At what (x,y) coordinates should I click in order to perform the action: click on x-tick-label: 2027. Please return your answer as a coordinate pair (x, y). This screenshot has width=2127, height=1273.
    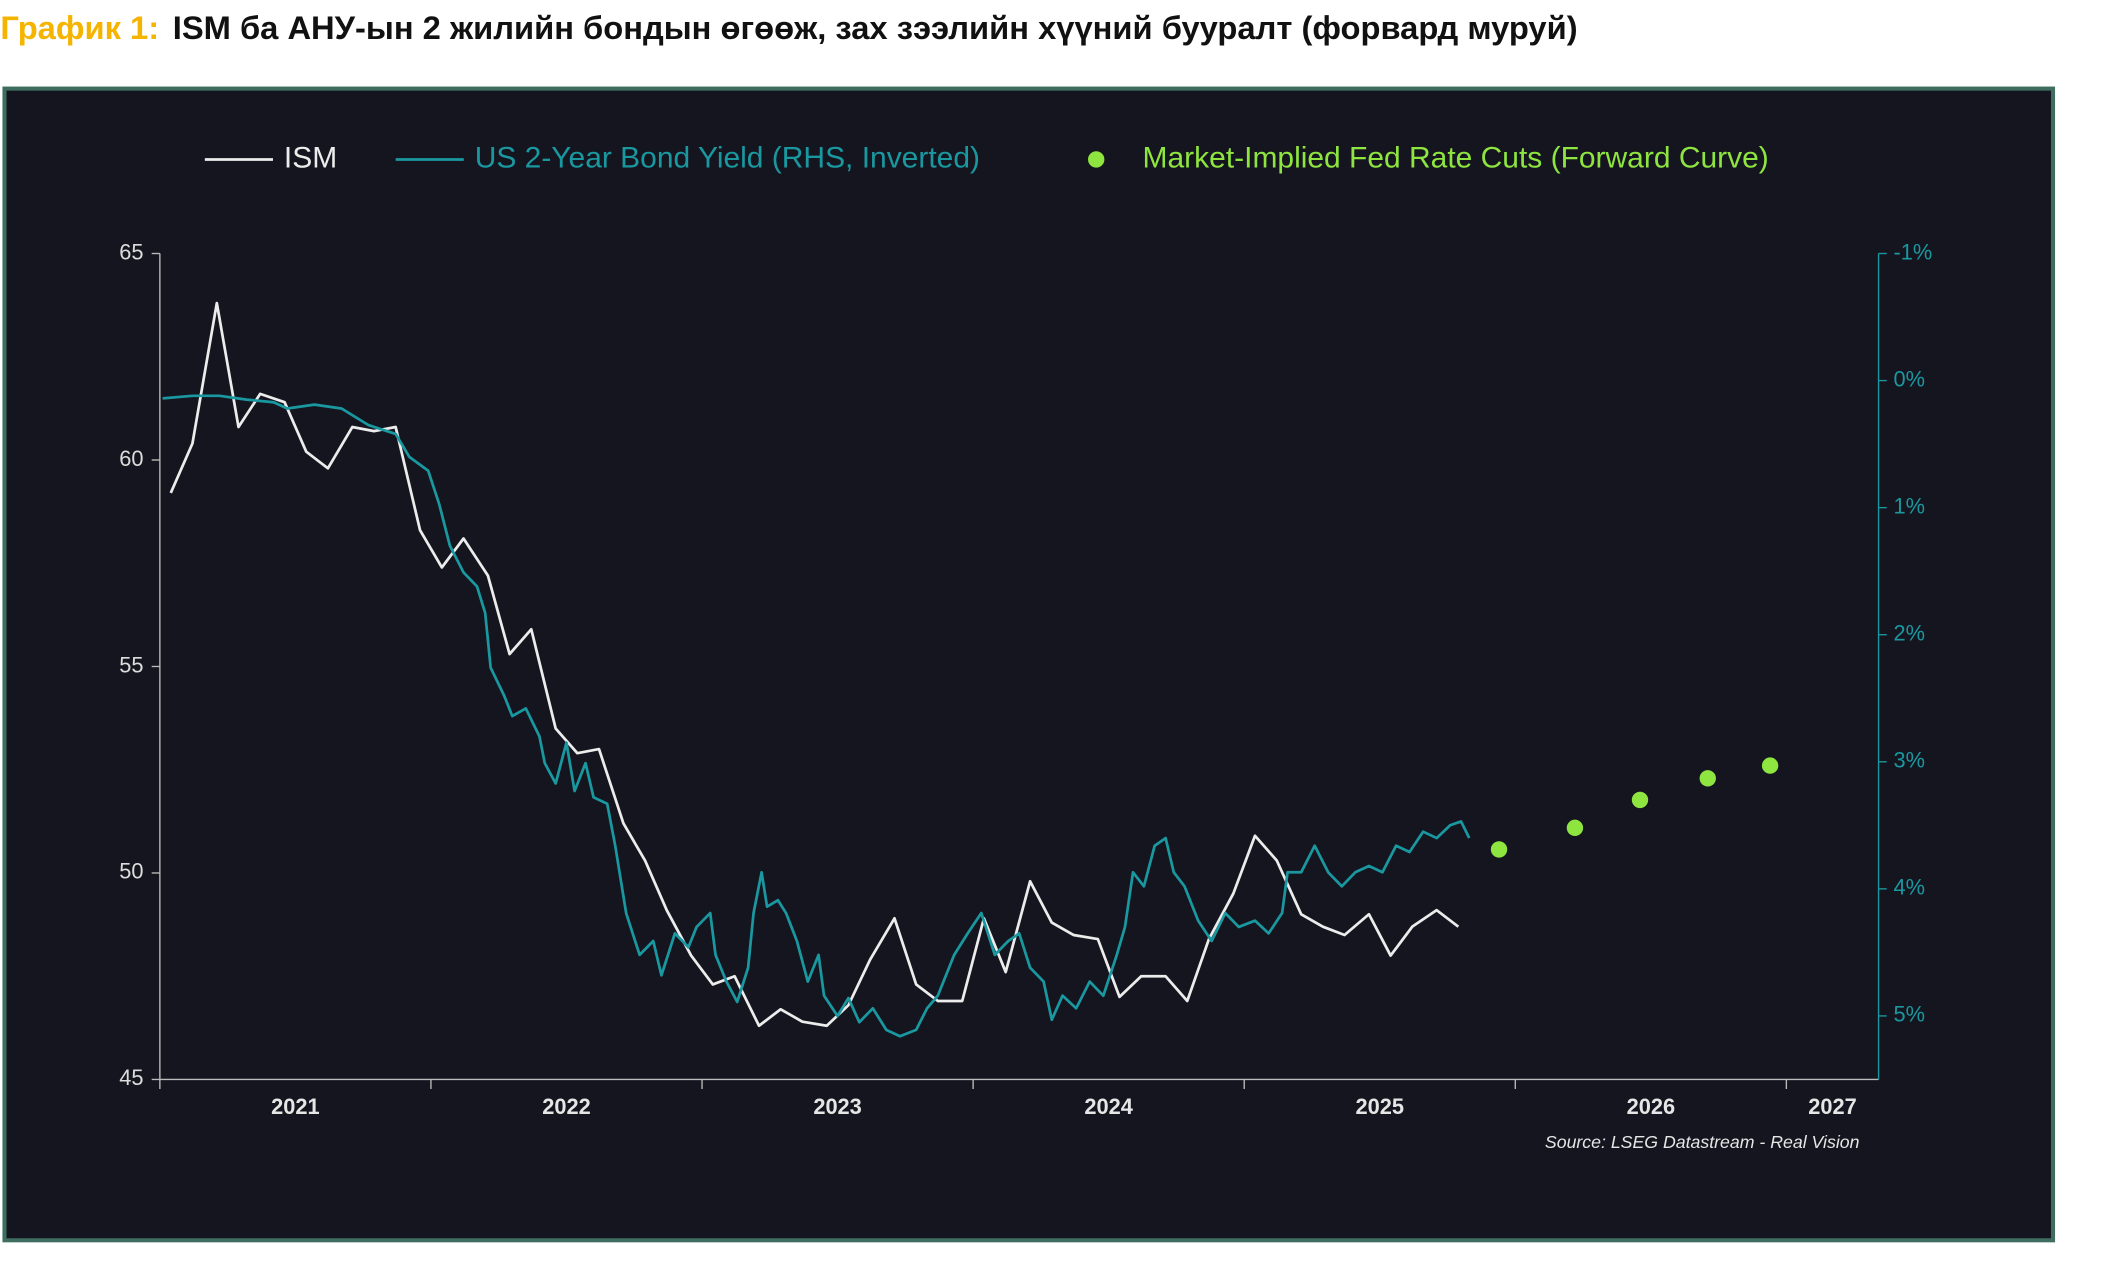
    Looking at the image, I should click on (1832, 1106).